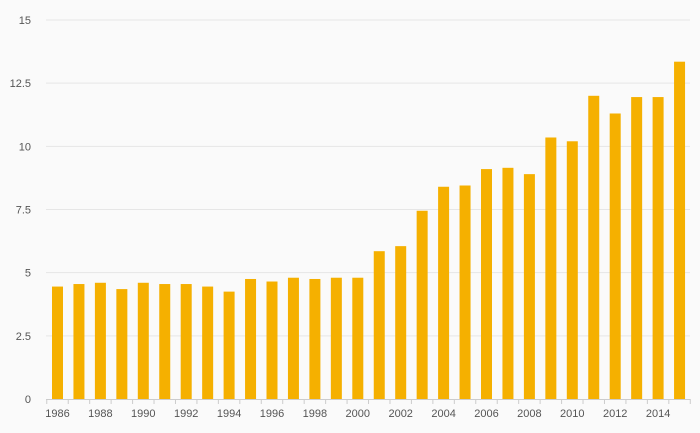 This screenshot has height=433, width=700. I want to click on x-tick-label: 1994, so click(229, 414).